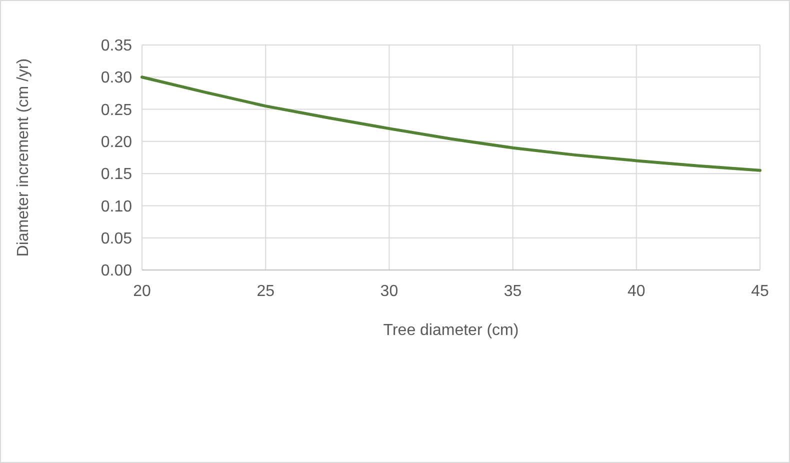  Describe the element at coordinates (116, 271) in the screenshot. I see `y-tick-label: 0.00` at that location.